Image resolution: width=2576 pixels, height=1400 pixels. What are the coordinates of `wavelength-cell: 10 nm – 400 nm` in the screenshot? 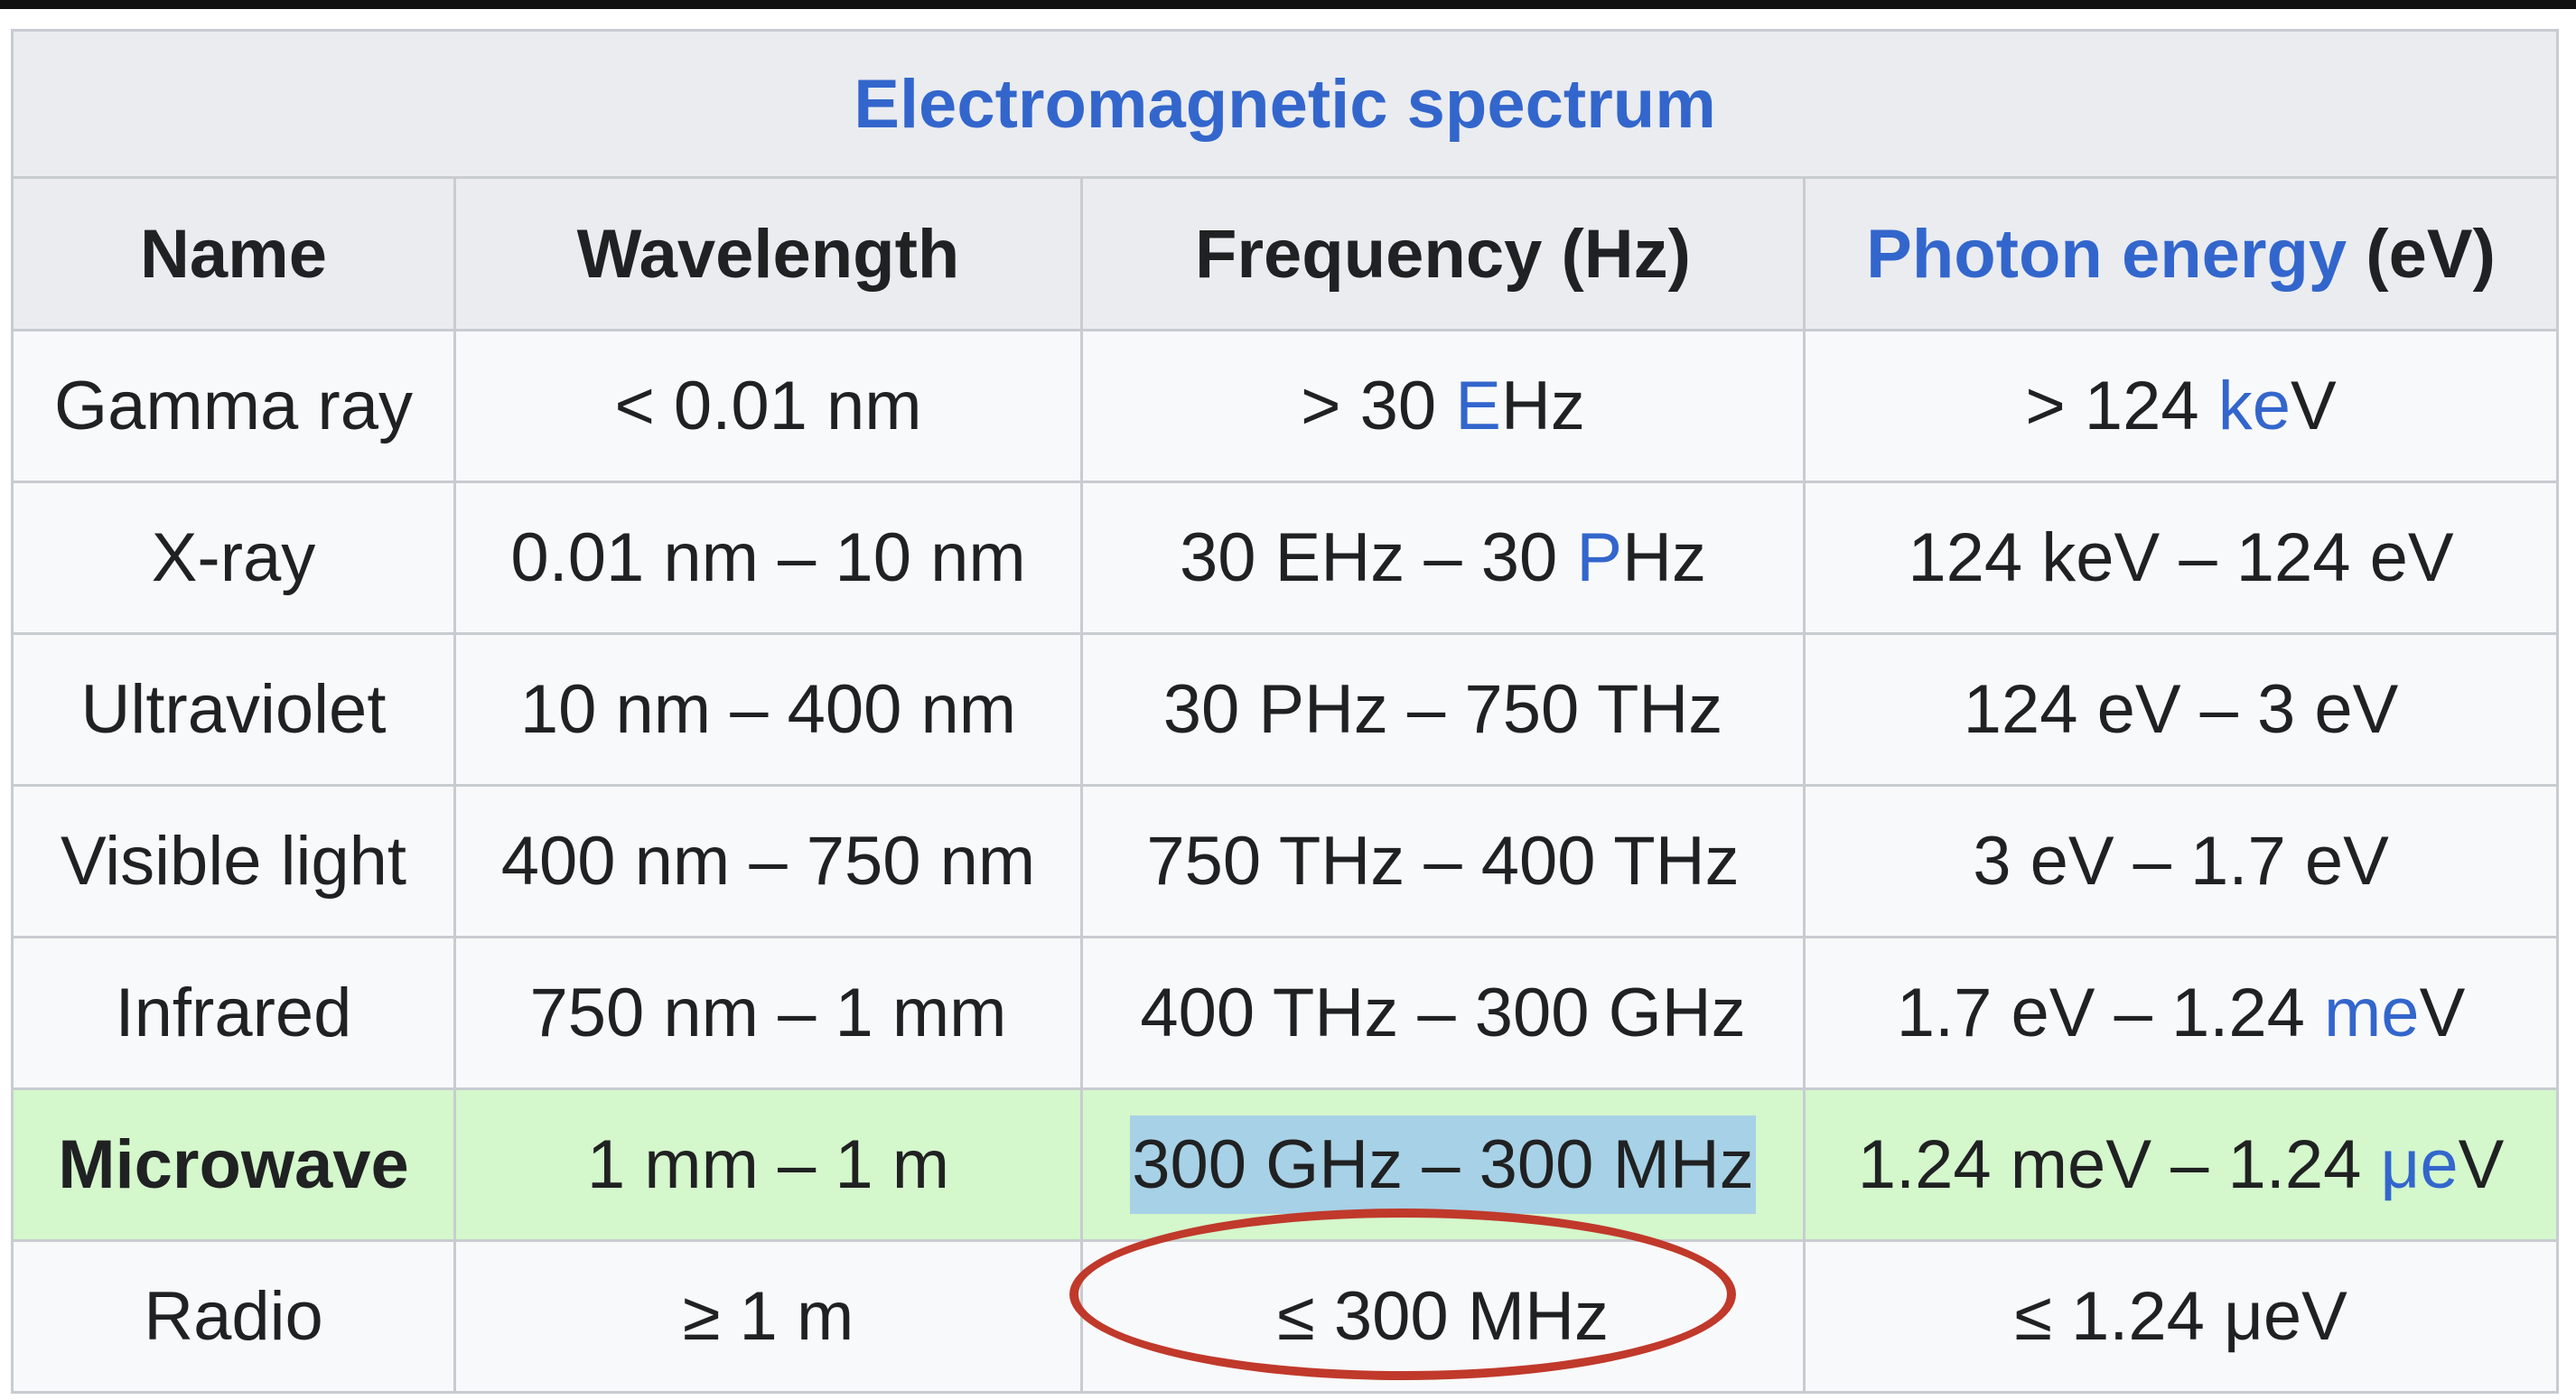 It's located at (768, 709).